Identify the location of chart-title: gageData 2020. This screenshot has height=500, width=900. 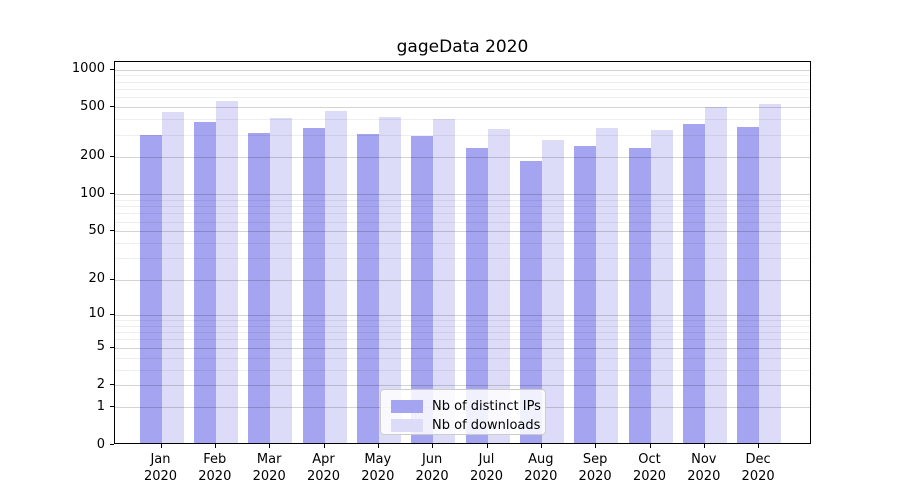
(462, 47).